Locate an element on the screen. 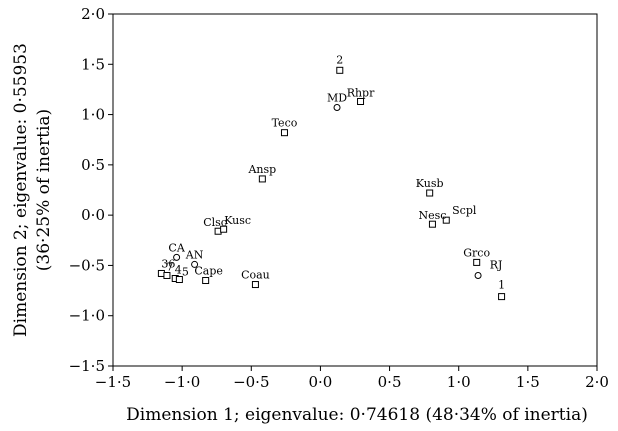 The image size is (618, 431). x-tick-label: 1·5 is located at coordinates (528, 382).